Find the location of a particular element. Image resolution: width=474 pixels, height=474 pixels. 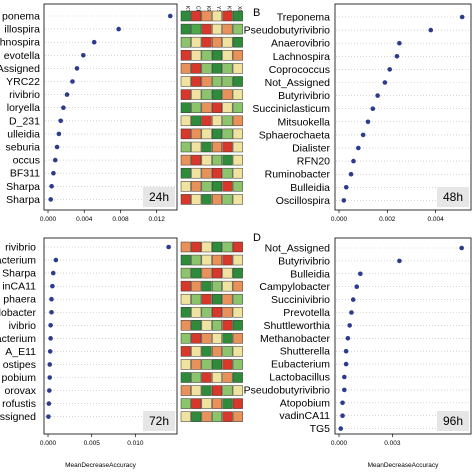

category-label: occus is located at coordinates (26, 161).